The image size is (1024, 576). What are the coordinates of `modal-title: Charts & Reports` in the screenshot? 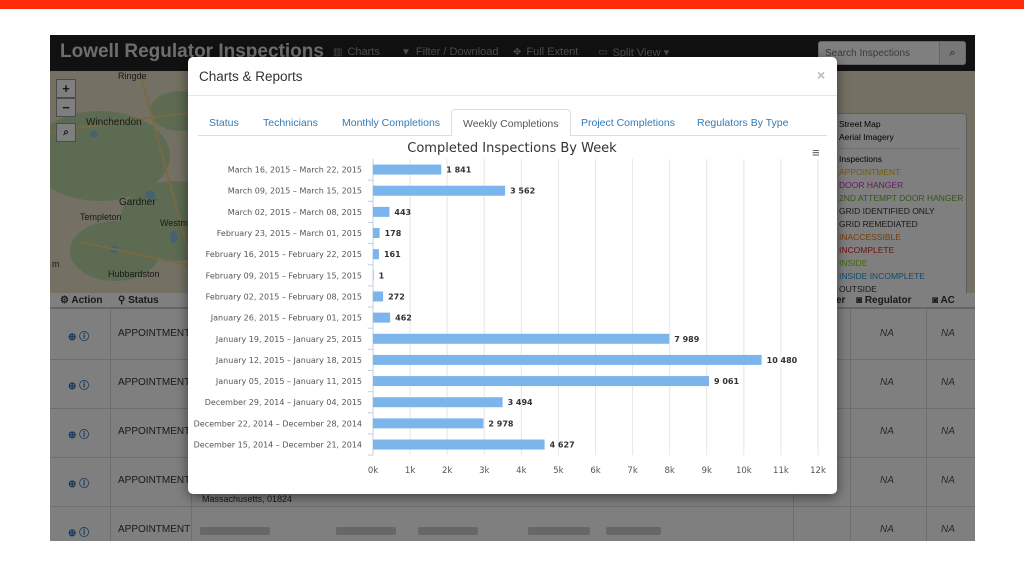 It's located at (251, 76).